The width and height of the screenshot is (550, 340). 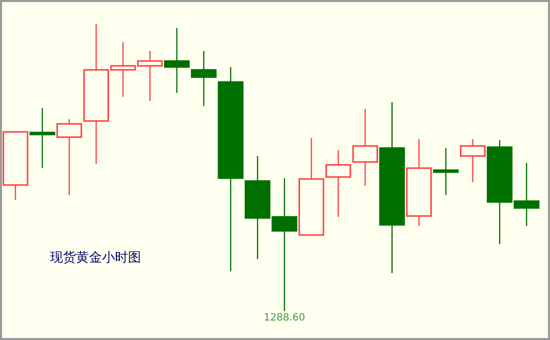 I want to click on annotation: 1288.60, so click(x=285, y=318).